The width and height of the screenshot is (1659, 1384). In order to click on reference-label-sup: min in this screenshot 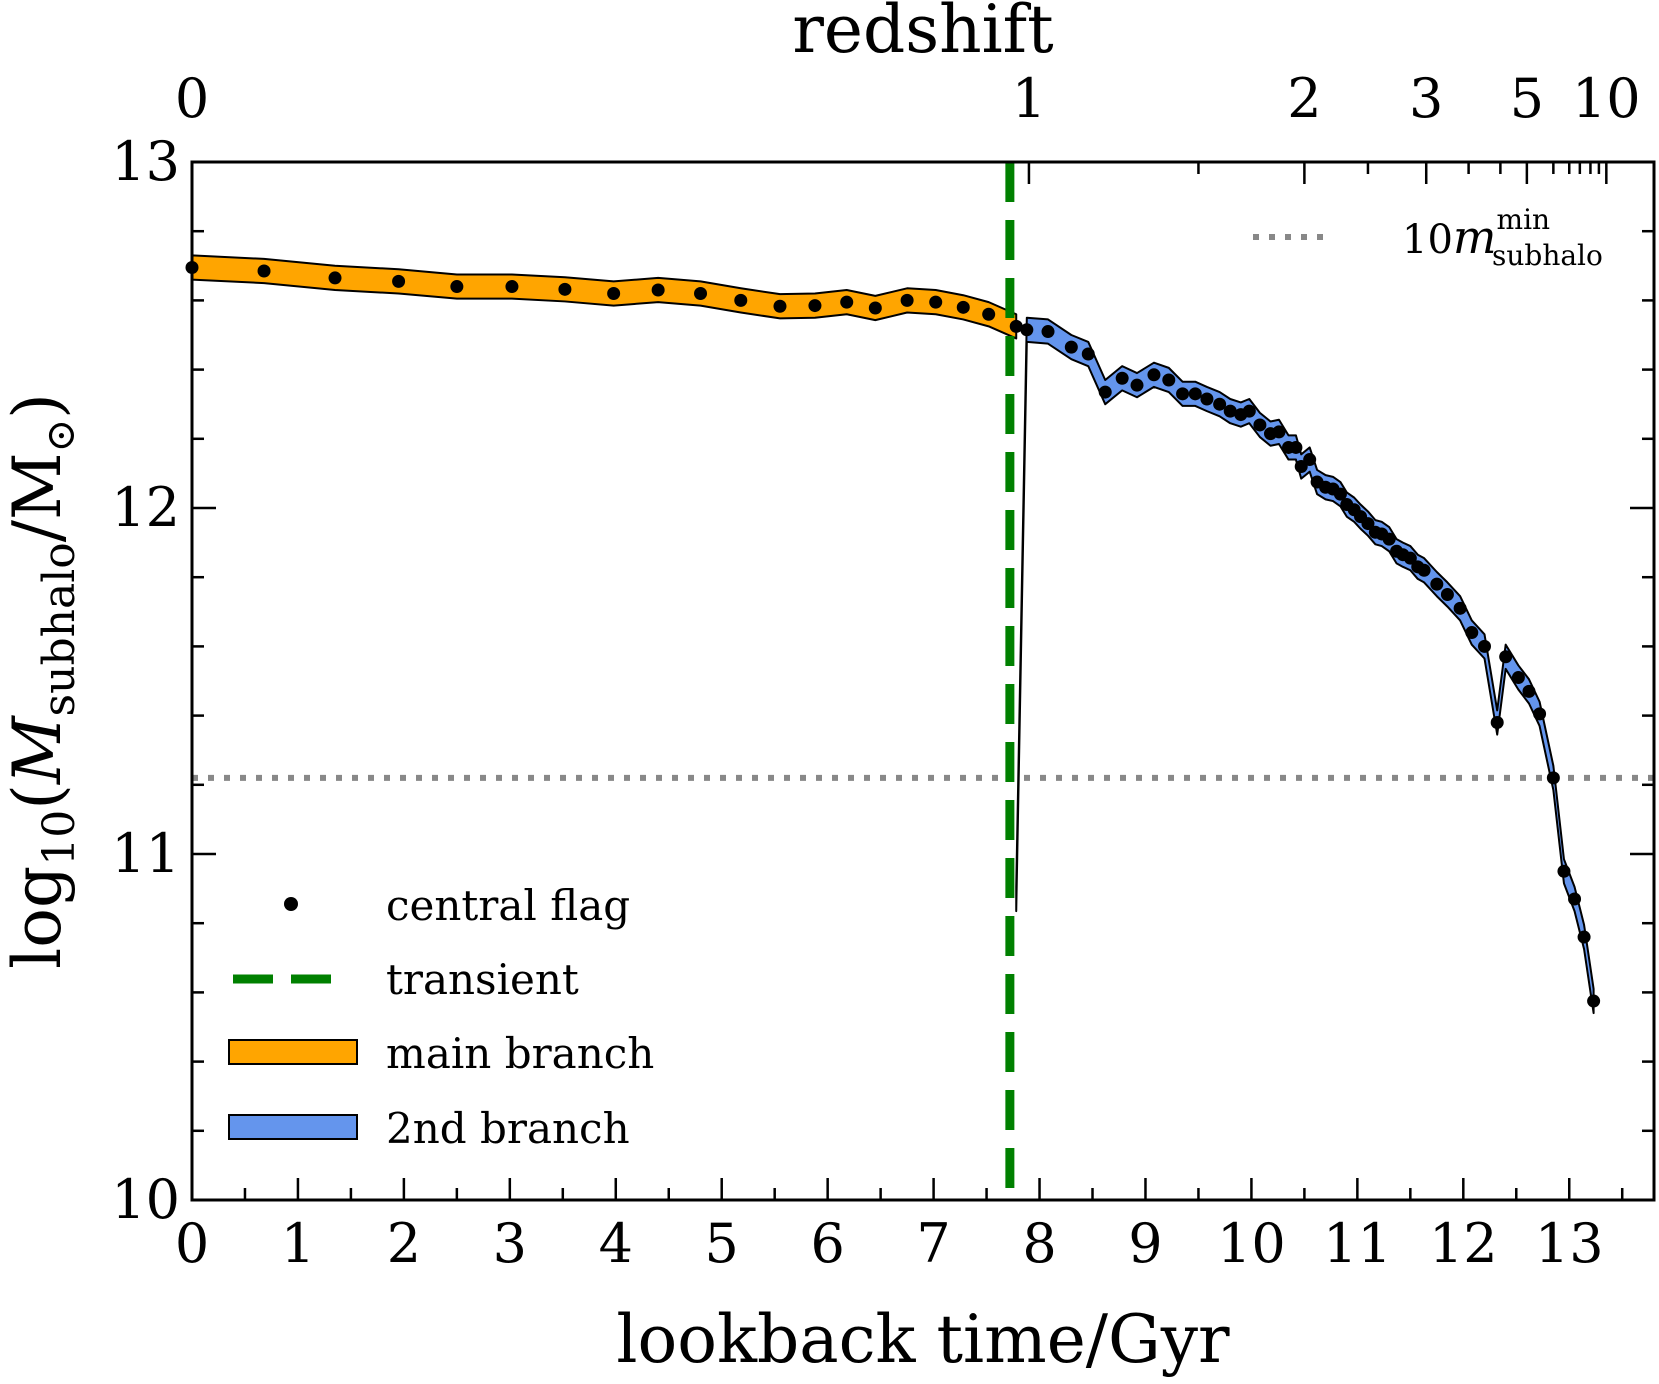, I will do `click(1524, 219)`.